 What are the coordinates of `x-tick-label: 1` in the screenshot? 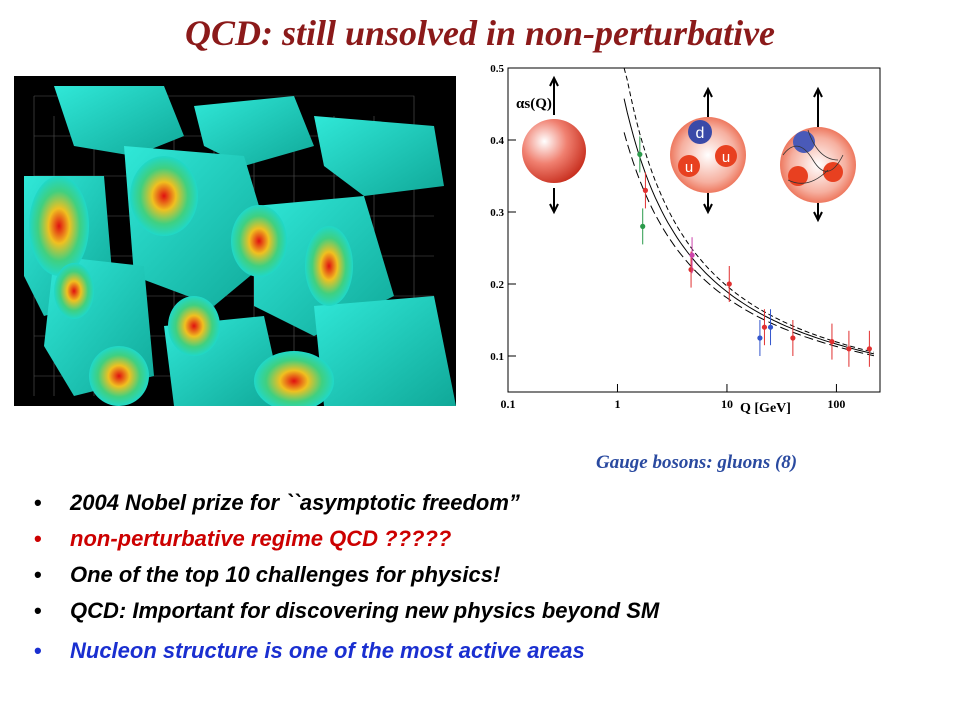 It's located at (617, 404).